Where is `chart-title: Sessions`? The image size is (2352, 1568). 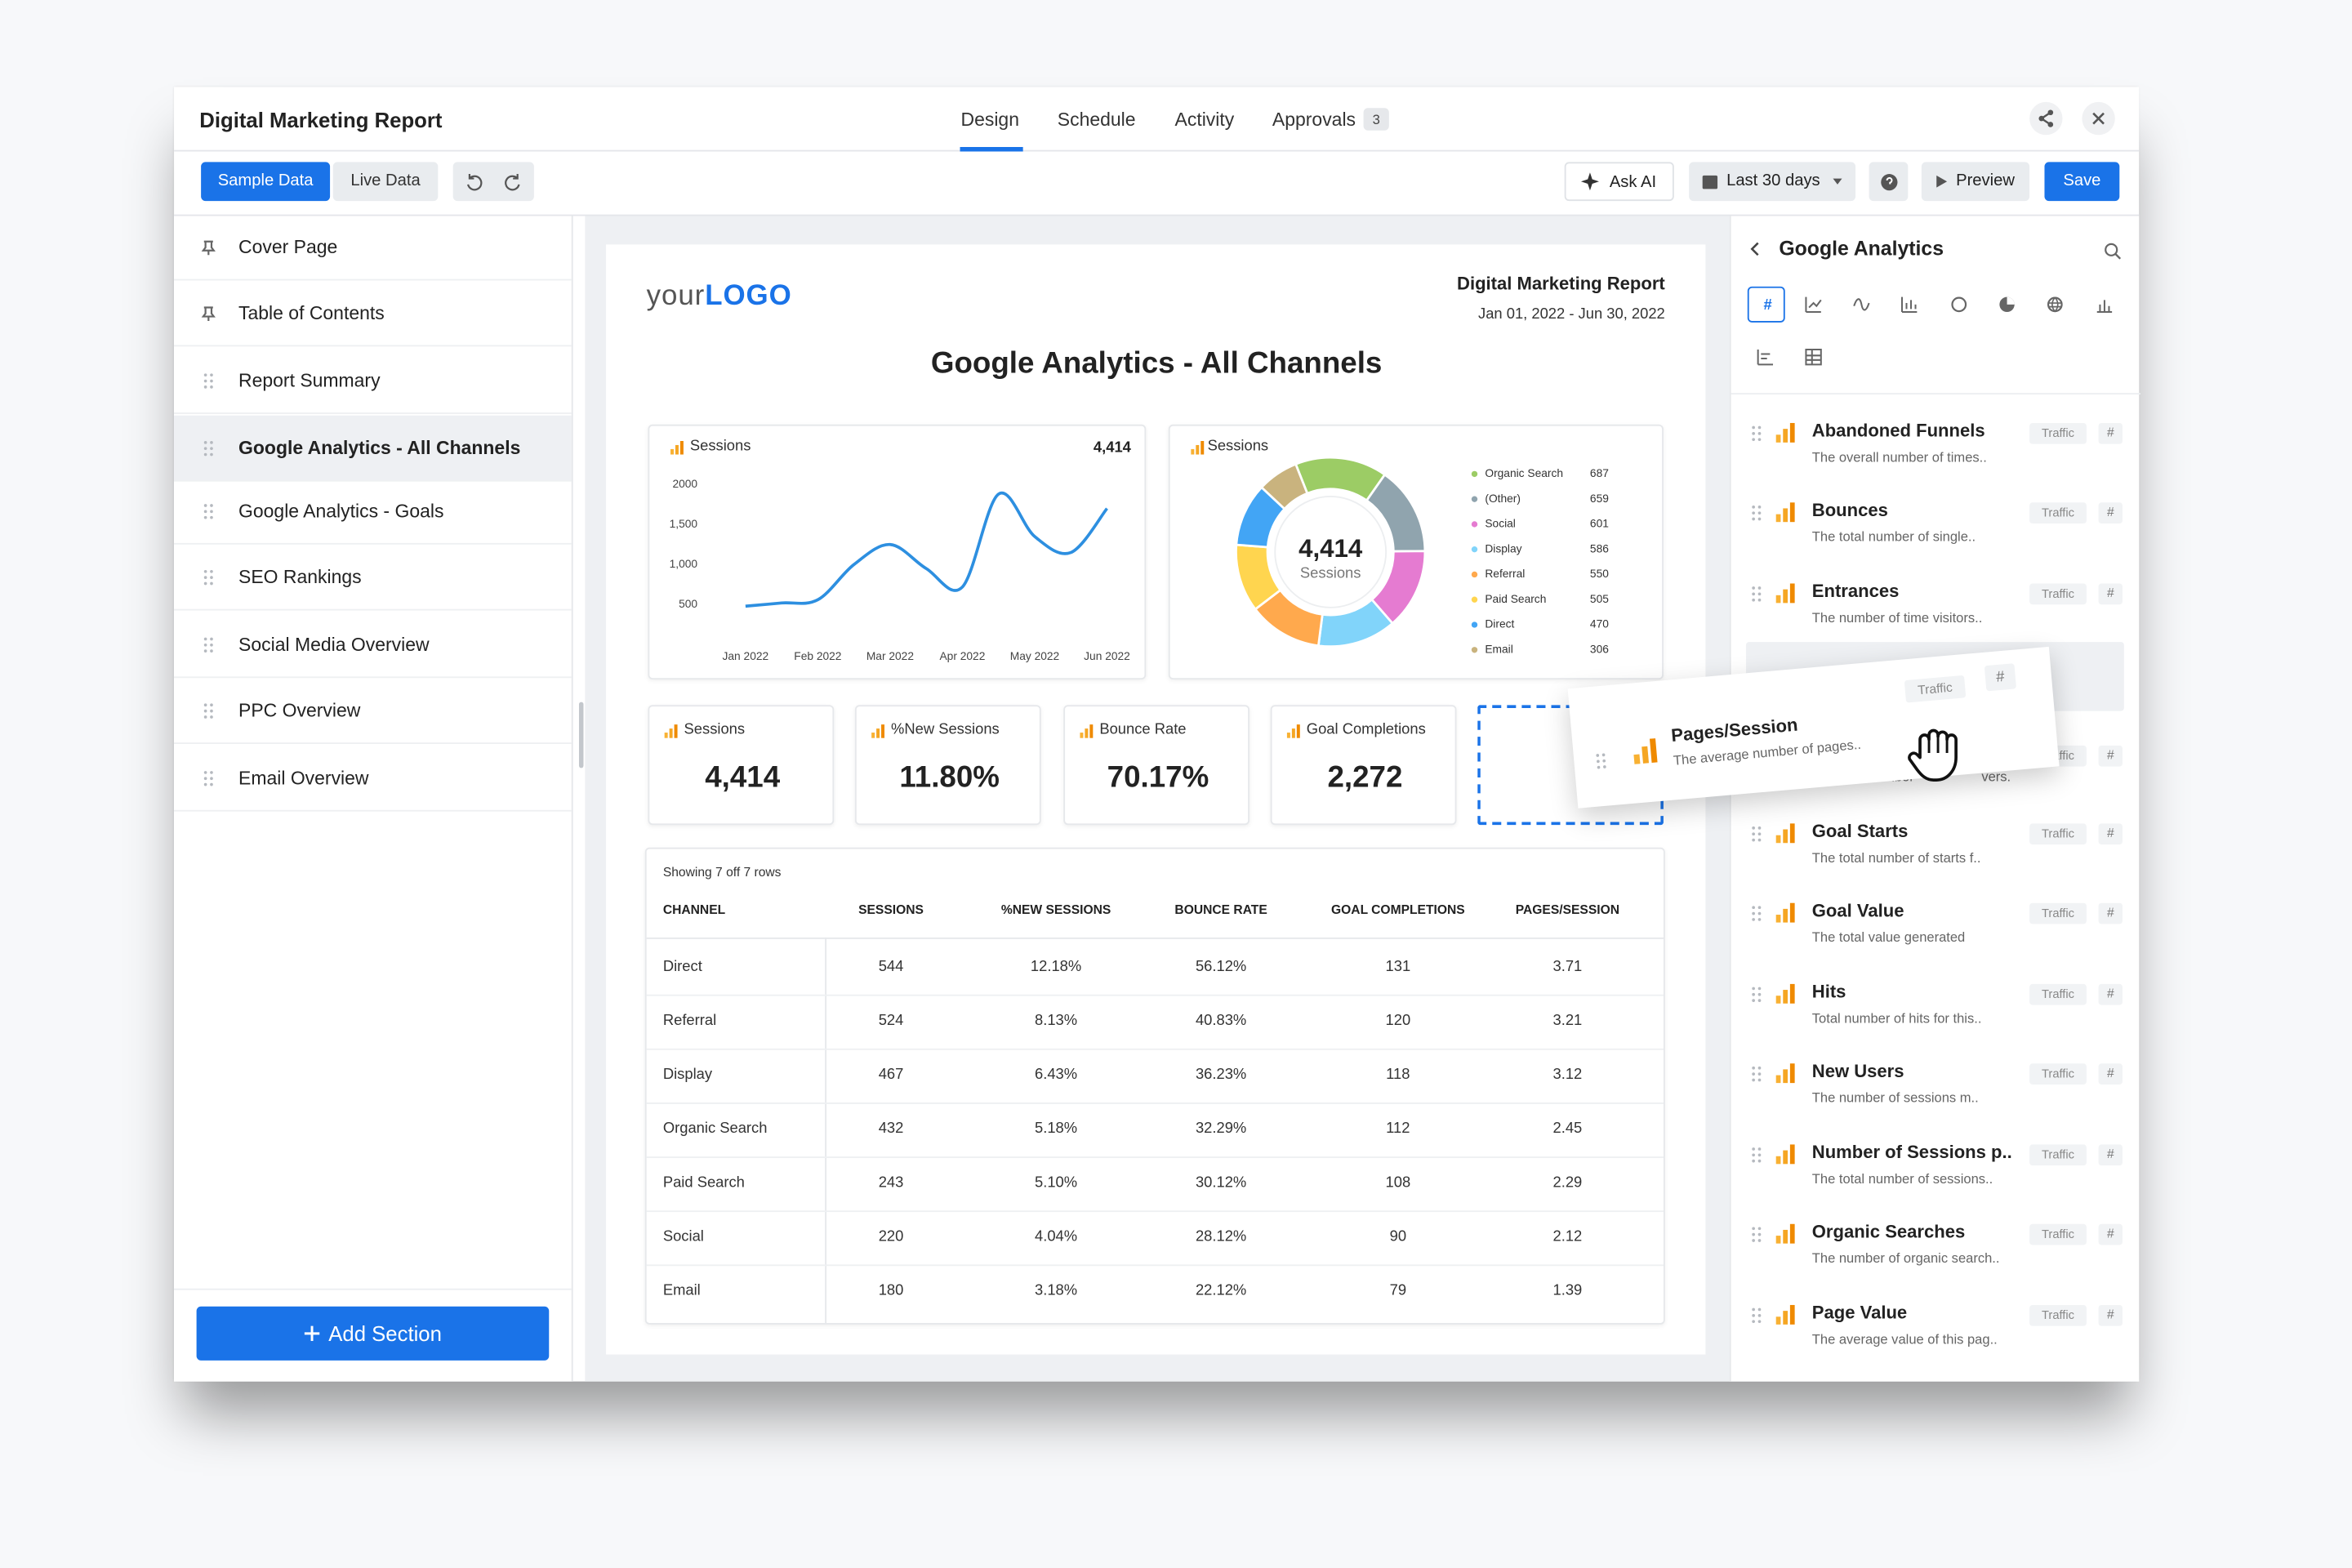 chart-title: Sessions is located at coordinates (720, 447).